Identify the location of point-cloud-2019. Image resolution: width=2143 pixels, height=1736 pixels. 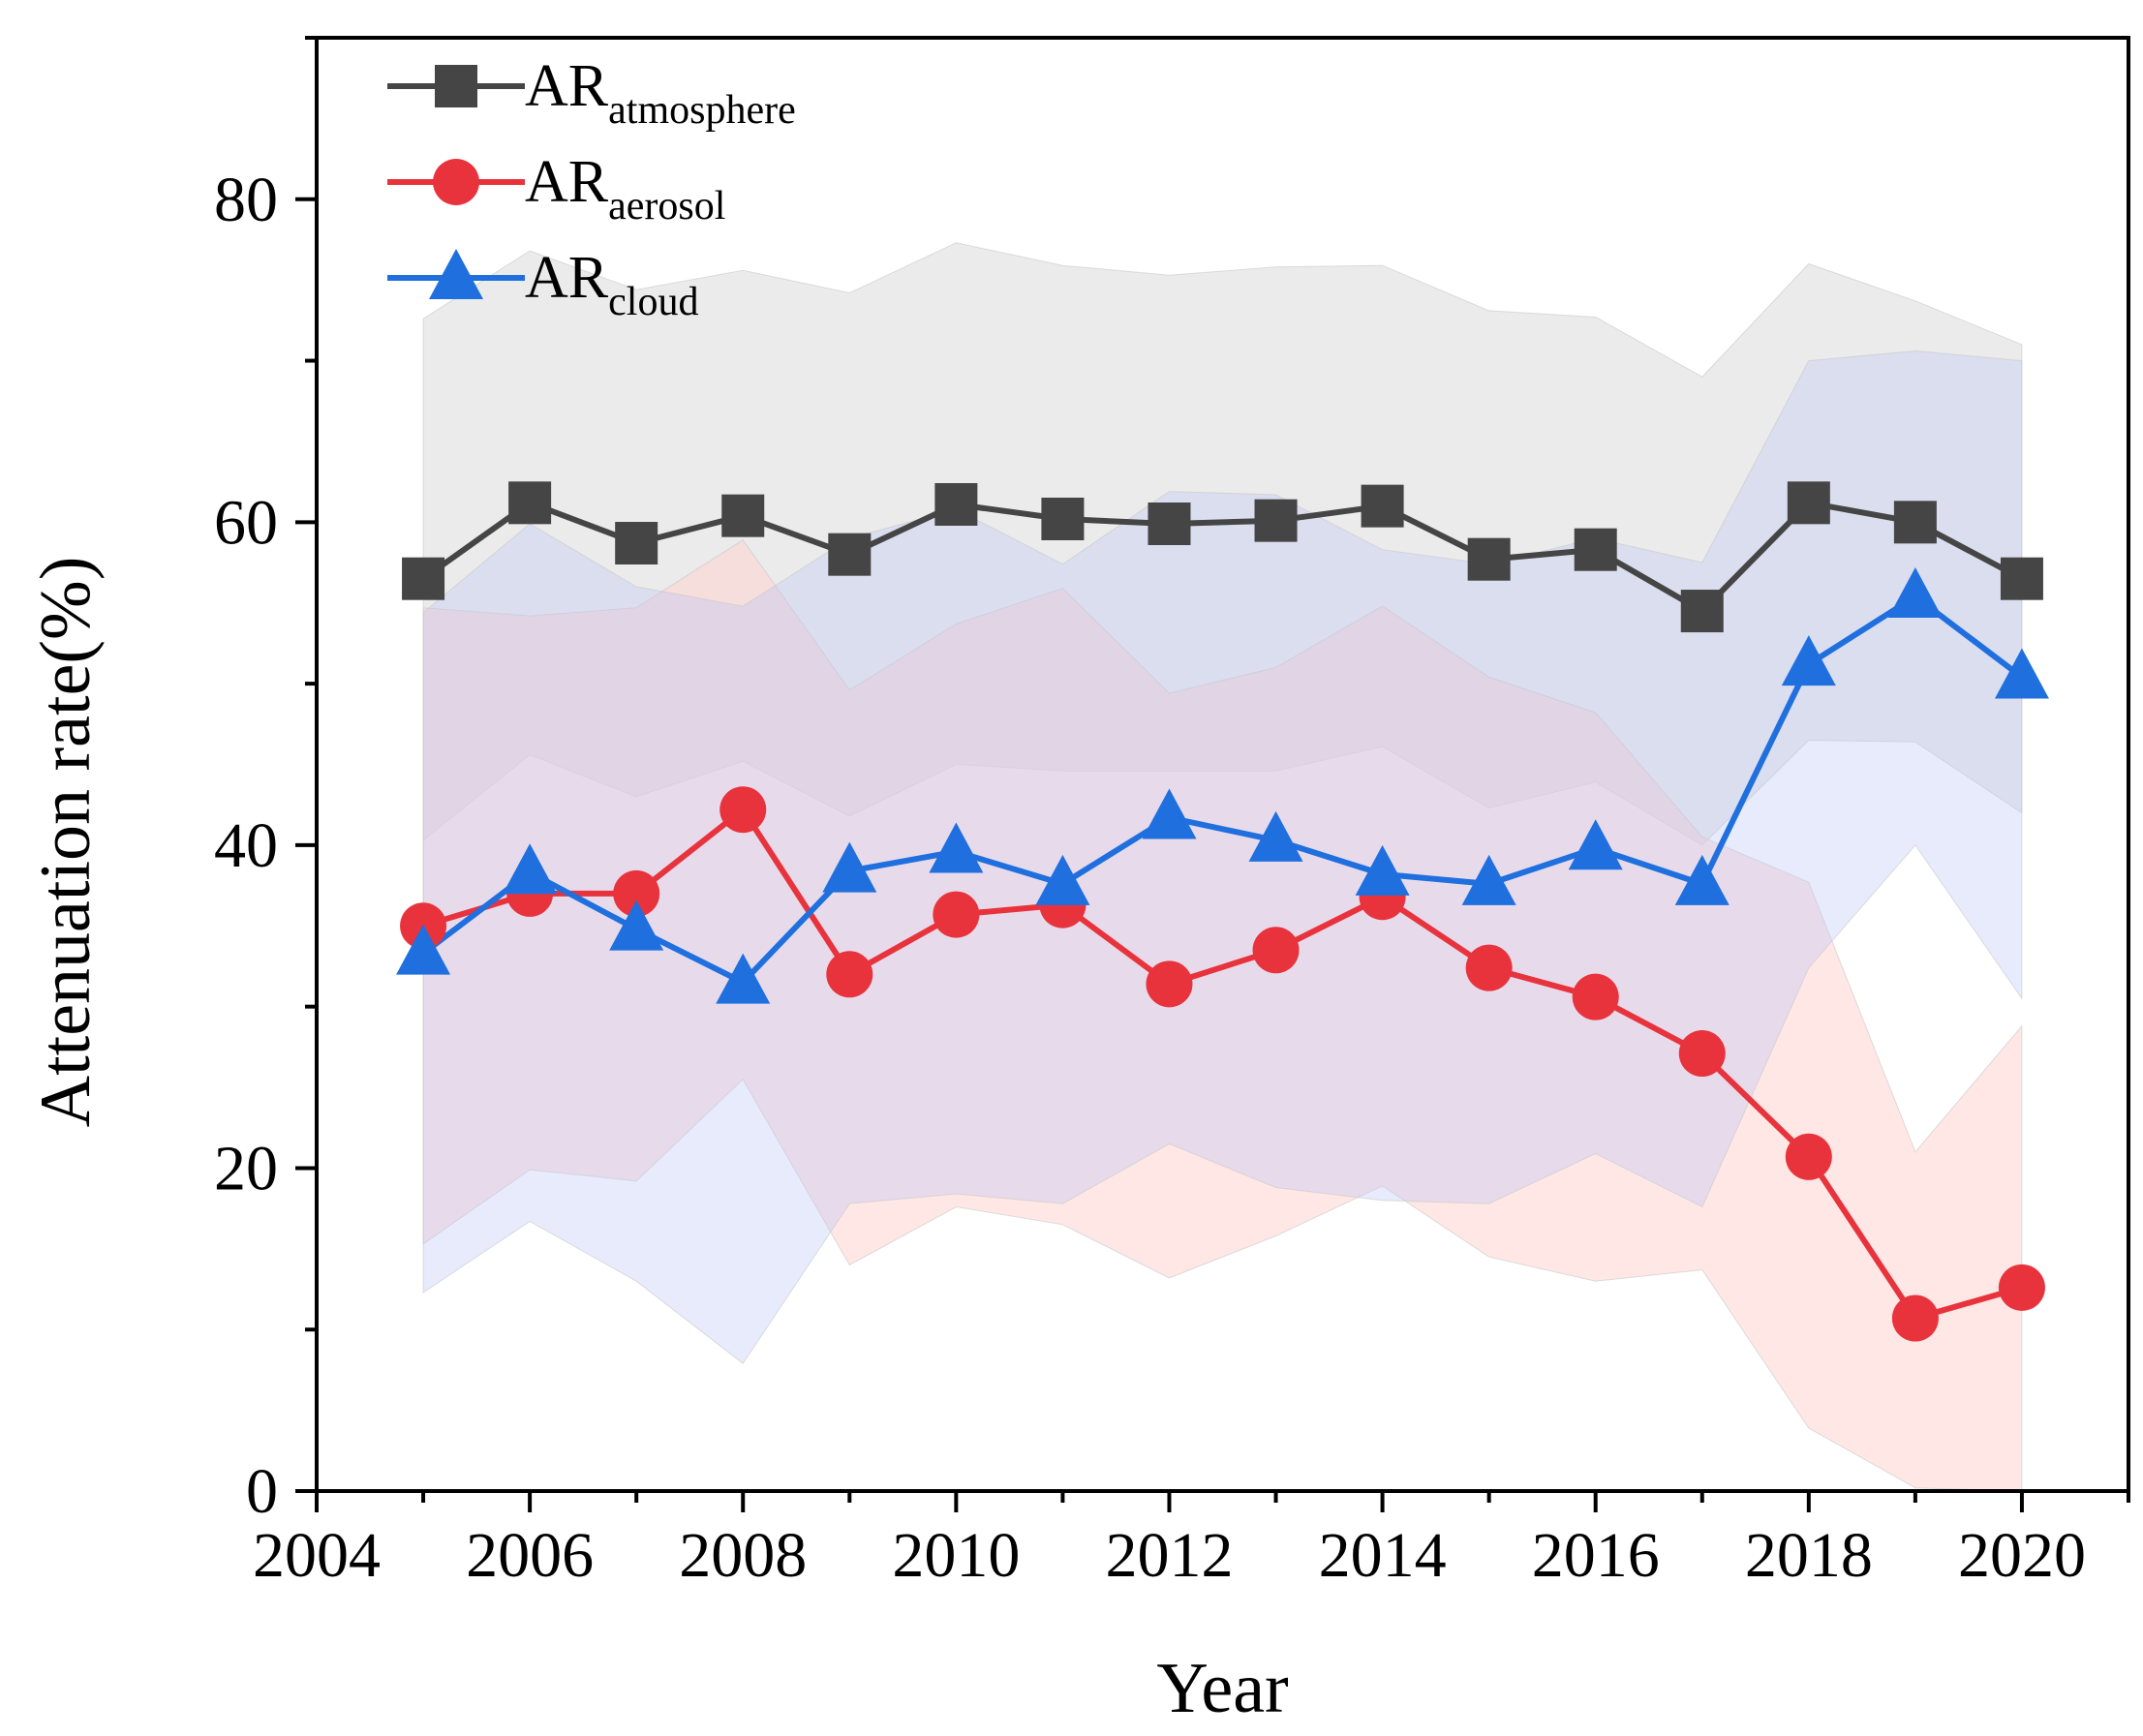
(1915, 593).